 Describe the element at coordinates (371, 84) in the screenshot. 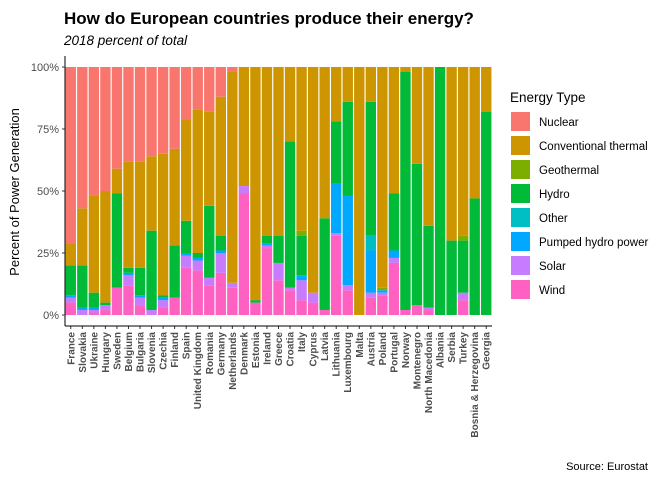

I see `bar-segment-conventional-thermal-austria` at that location.